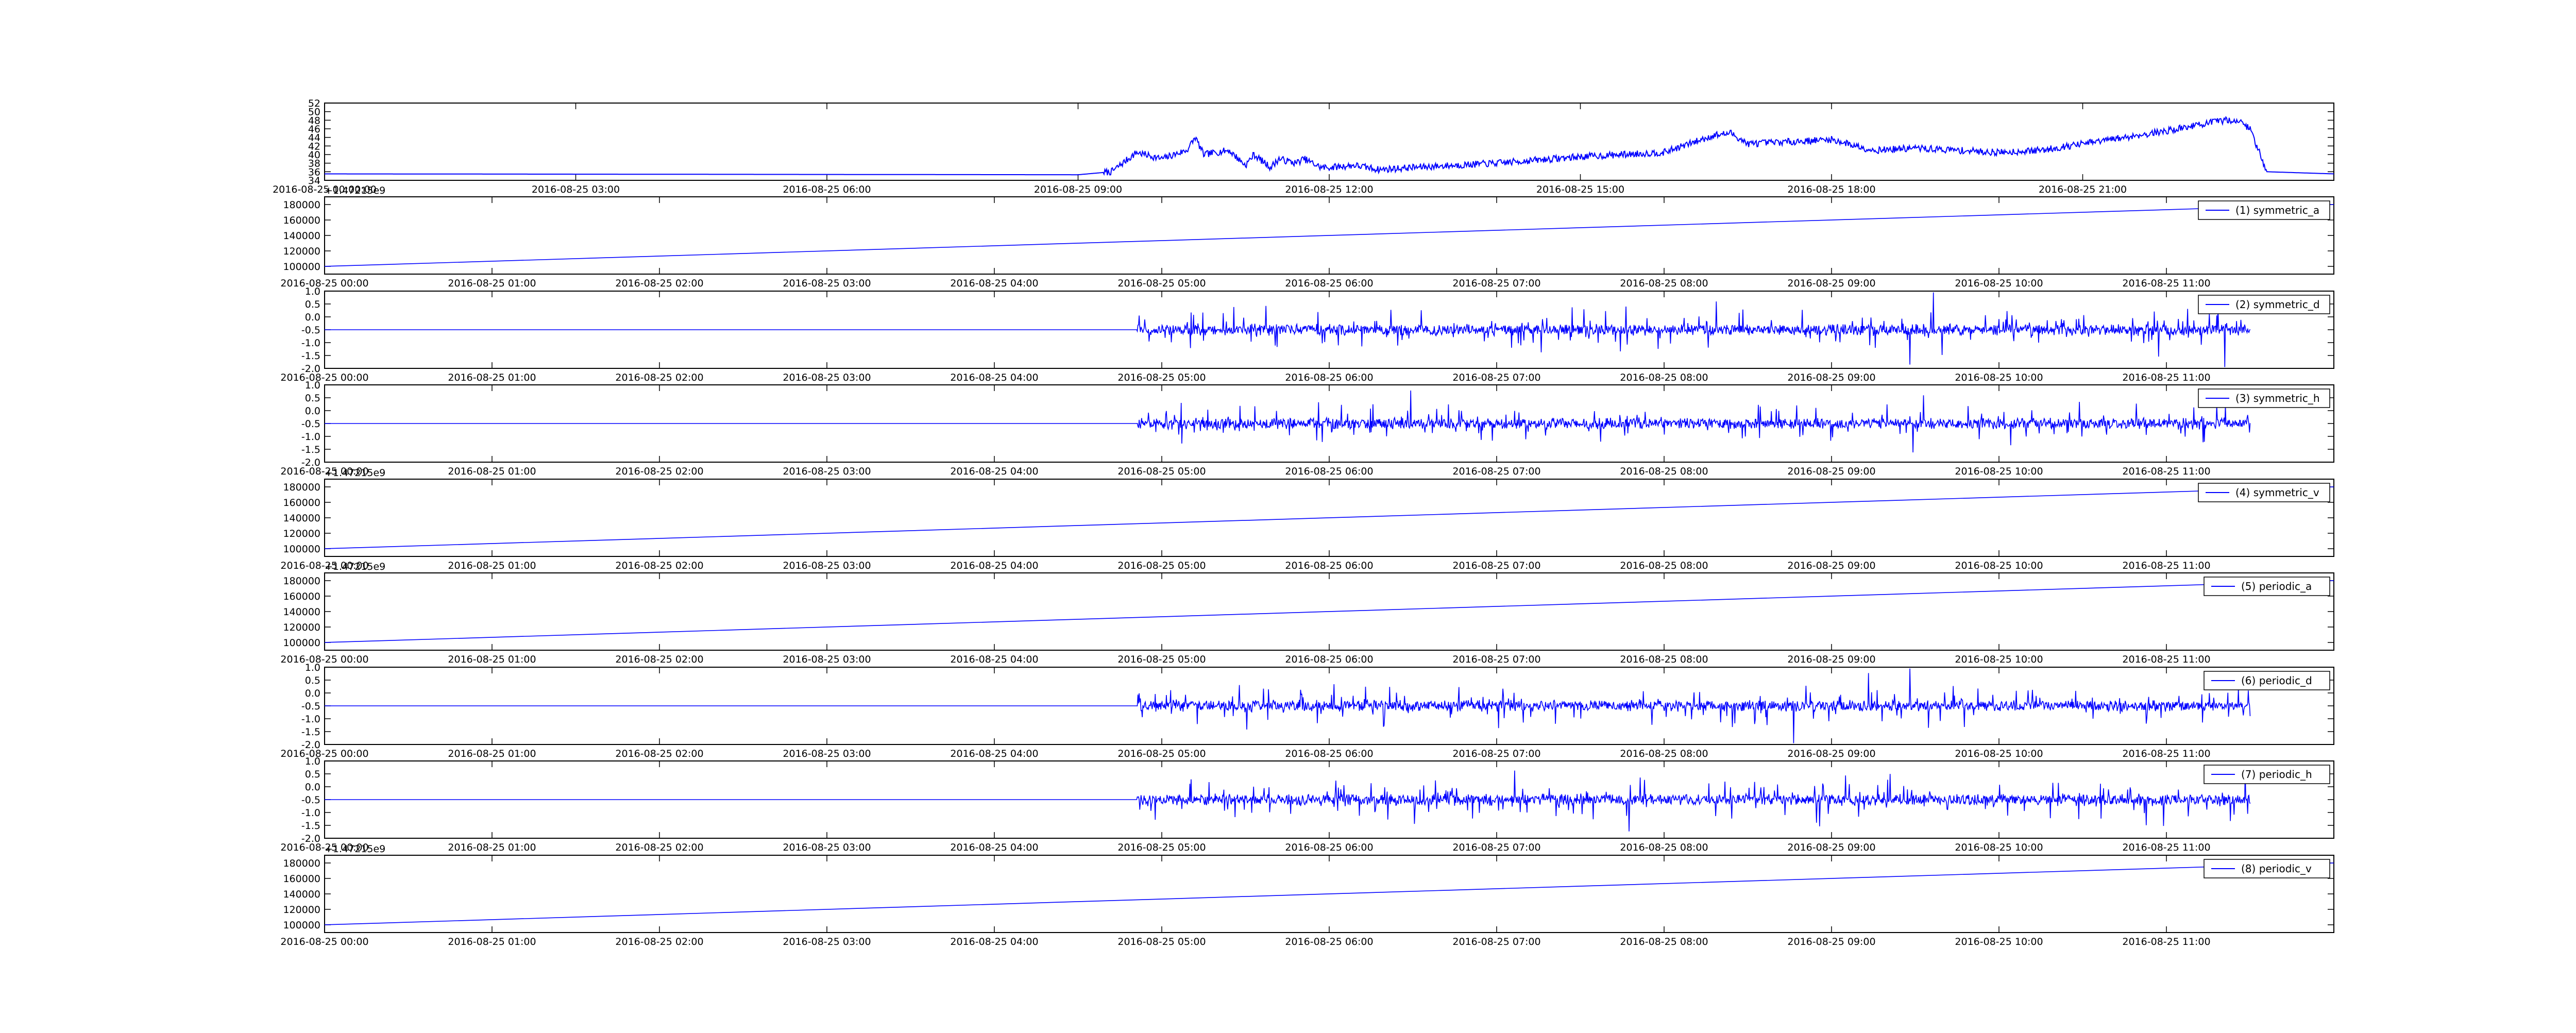 This screenshot has width=2576, height=1033. I want to click on y-tick-label: -0.5, so click(310, 800).